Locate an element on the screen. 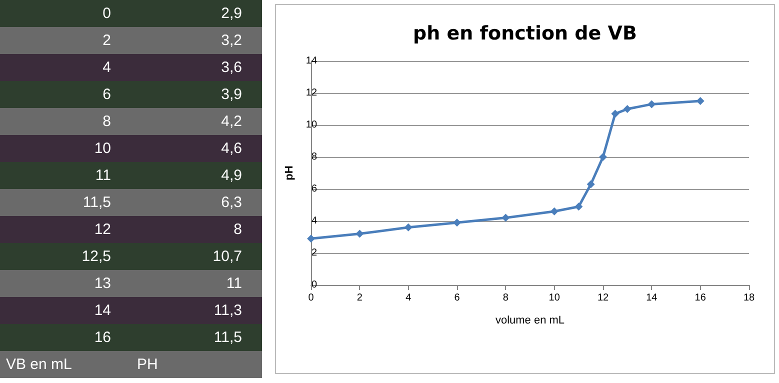  y-tick-label: 4 is located at coordinates (314, 221).